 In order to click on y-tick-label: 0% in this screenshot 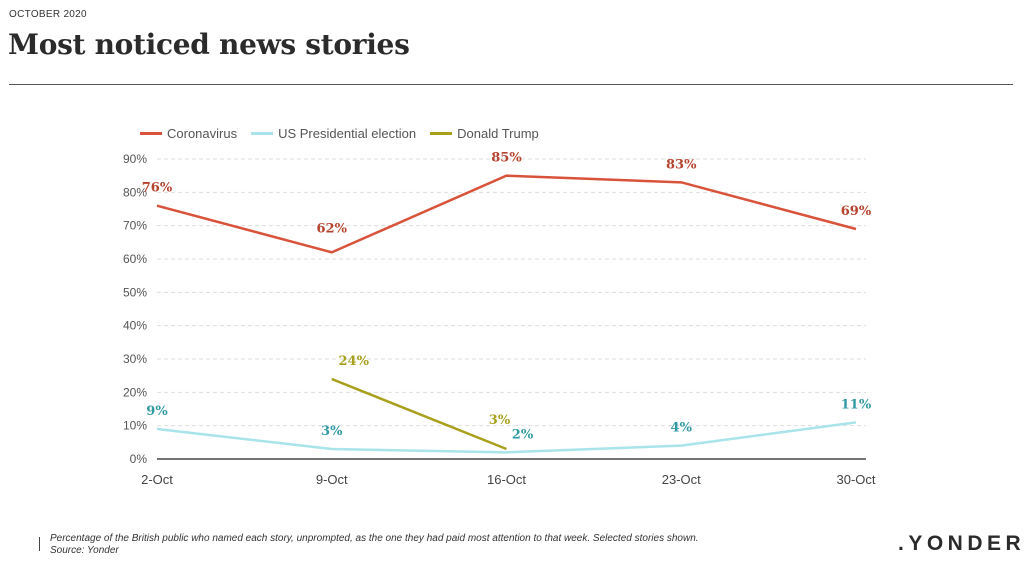, I will do `click(139, 459)`.